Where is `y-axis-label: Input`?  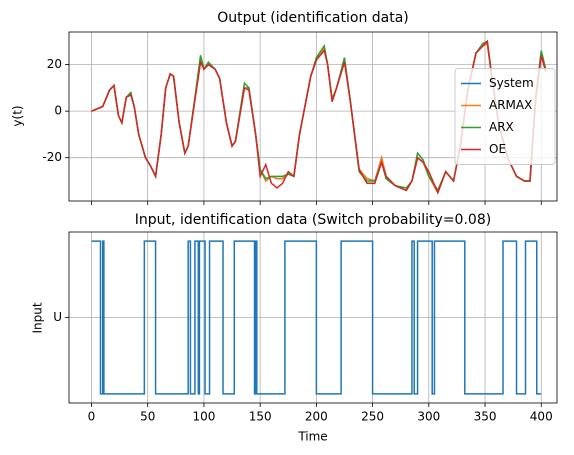 y-axis-label: Input is located at coordinates (38, 317).